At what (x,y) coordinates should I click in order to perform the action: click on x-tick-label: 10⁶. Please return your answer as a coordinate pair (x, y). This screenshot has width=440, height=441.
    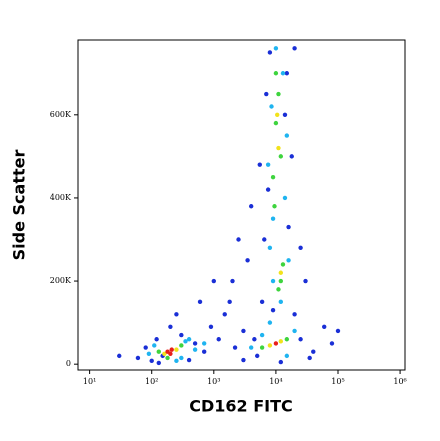
    Looking at the image, I should click on (399, 381).